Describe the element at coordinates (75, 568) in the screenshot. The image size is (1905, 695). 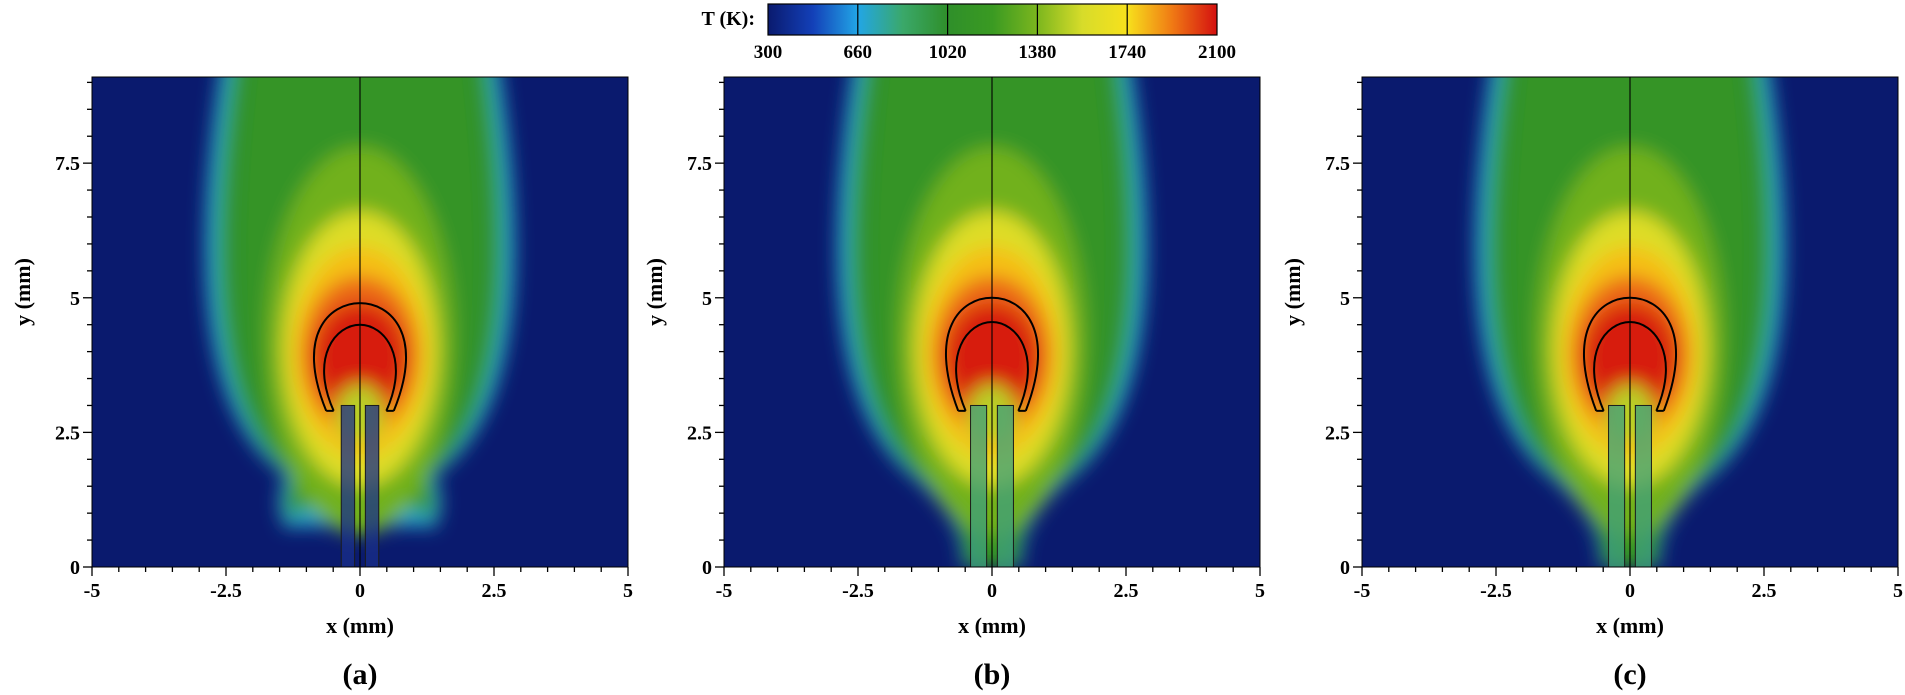
I see `panel-a-y-tick-label-0: 0` at that location.